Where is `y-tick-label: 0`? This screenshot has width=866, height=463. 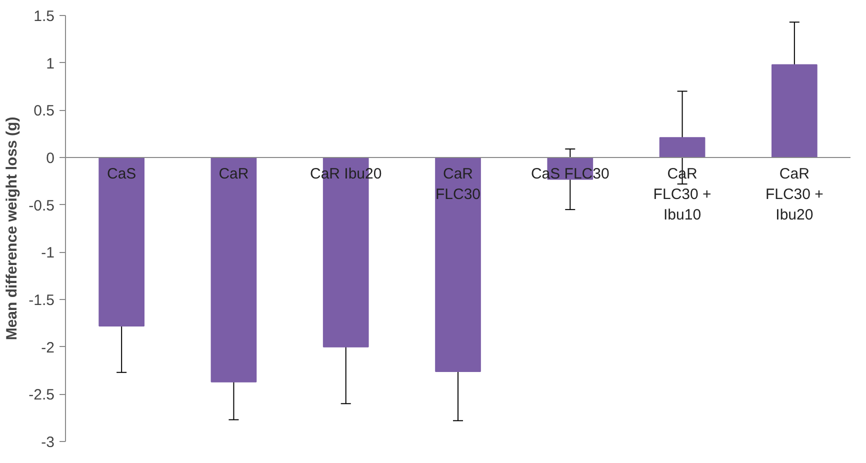 y-tick-label: 0 is located at coordinates (50, 158).